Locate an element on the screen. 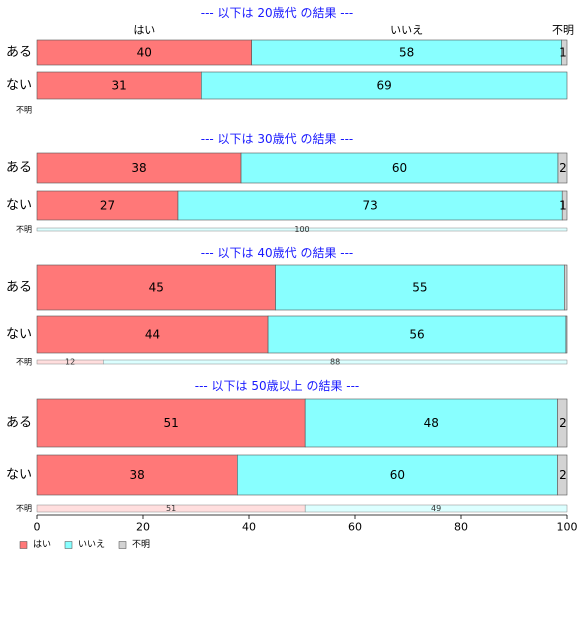 The image size is (580, 640). panel-title: --- 以下は 40歳代 の結果 --- is located at coordinates (277, 253).